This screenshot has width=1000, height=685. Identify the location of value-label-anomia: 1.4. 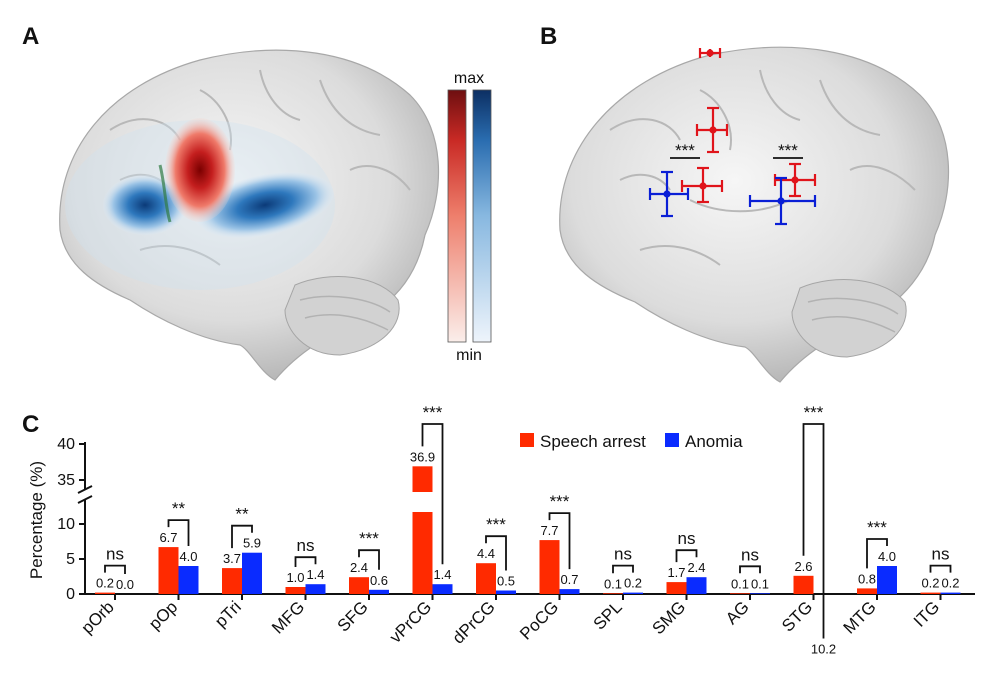
(442, 574).